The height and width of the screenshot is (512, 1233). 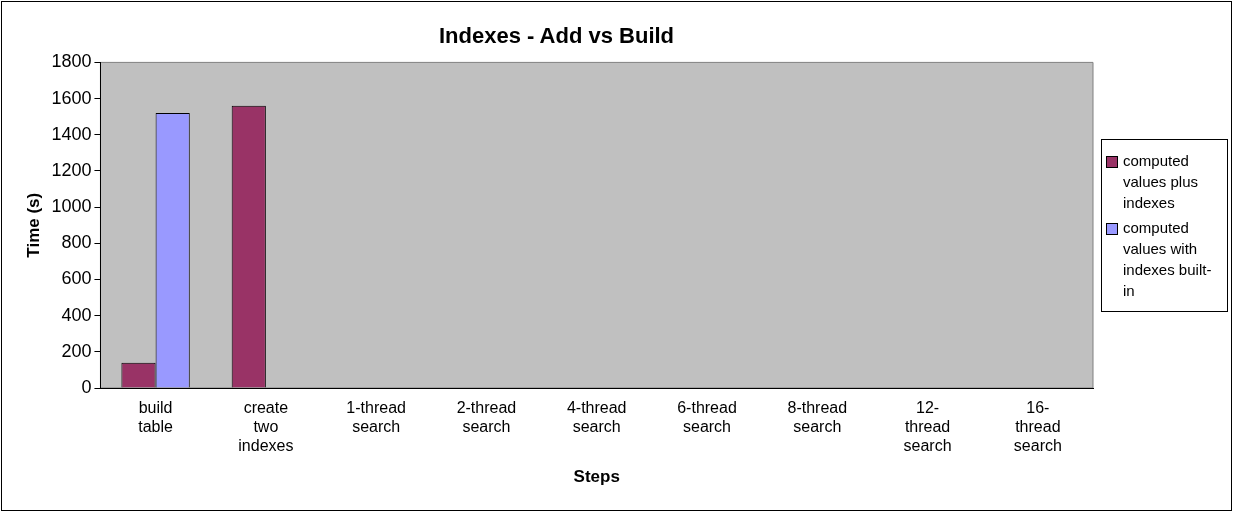 What do you see at coordinates (71, 97) in the screenshot?
I see `y-tick-label: 1600` at bounding box center [71, 97].